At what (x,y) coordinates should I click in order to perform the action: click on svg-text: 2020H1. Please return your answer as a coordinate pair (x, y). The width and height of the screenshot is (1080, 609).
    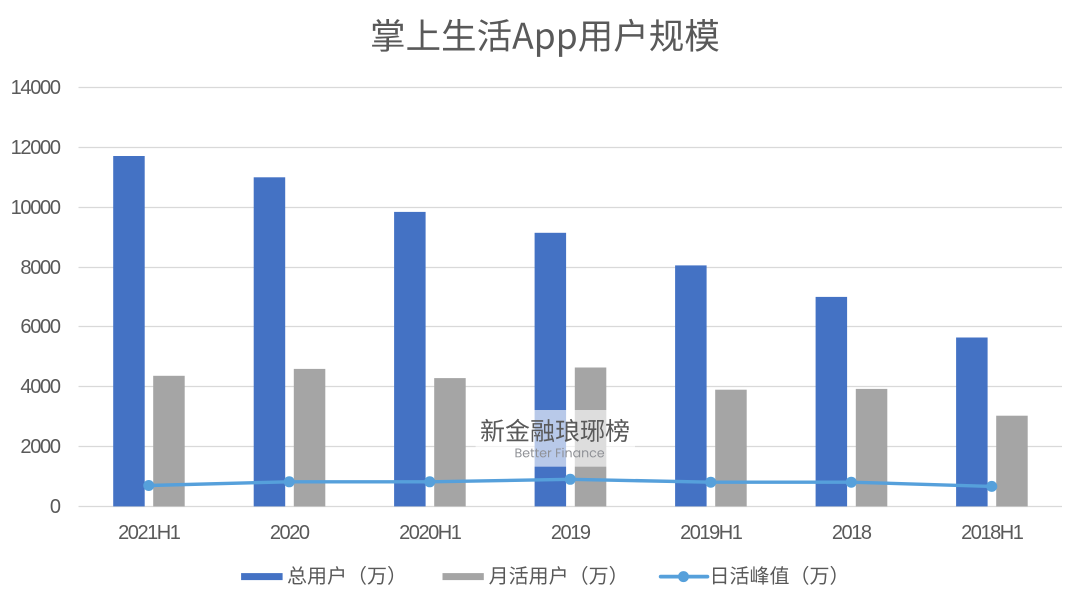
    Looking at the image, I should click on (430, 533).